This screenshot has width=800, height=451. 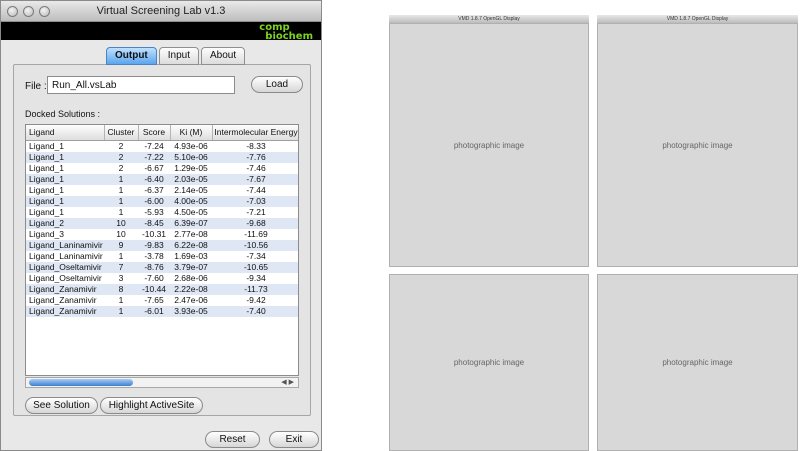 I want to click on table-cell-energy: -7.40, so click(x=255, y=311).